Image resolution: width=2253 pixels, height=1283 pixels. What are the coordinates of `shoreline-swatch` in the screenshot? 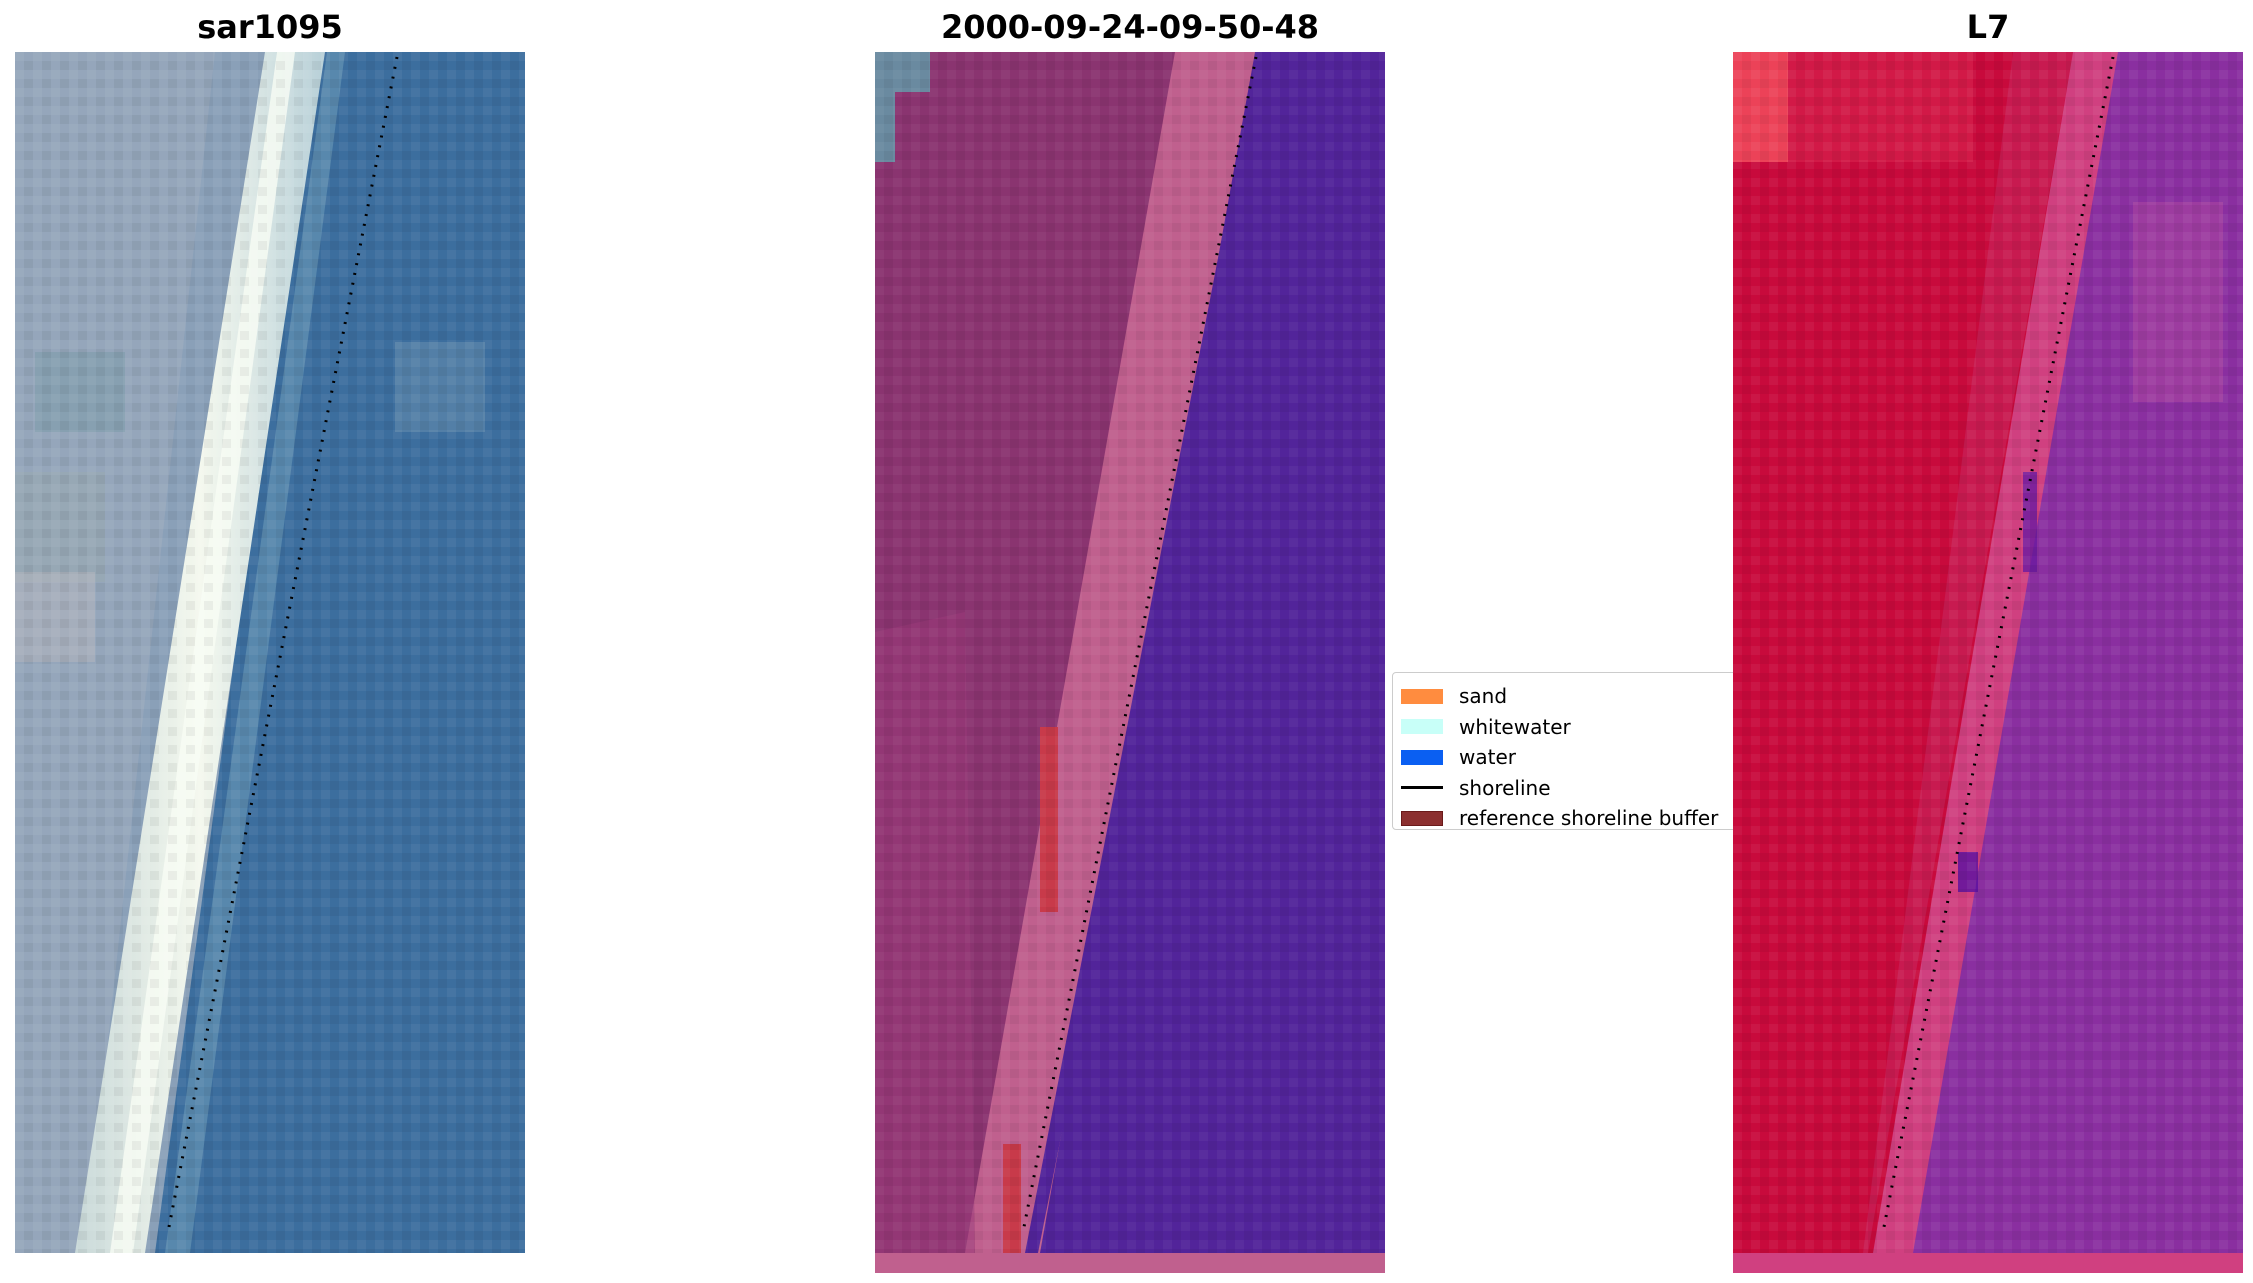 It's located at (1422, 788).